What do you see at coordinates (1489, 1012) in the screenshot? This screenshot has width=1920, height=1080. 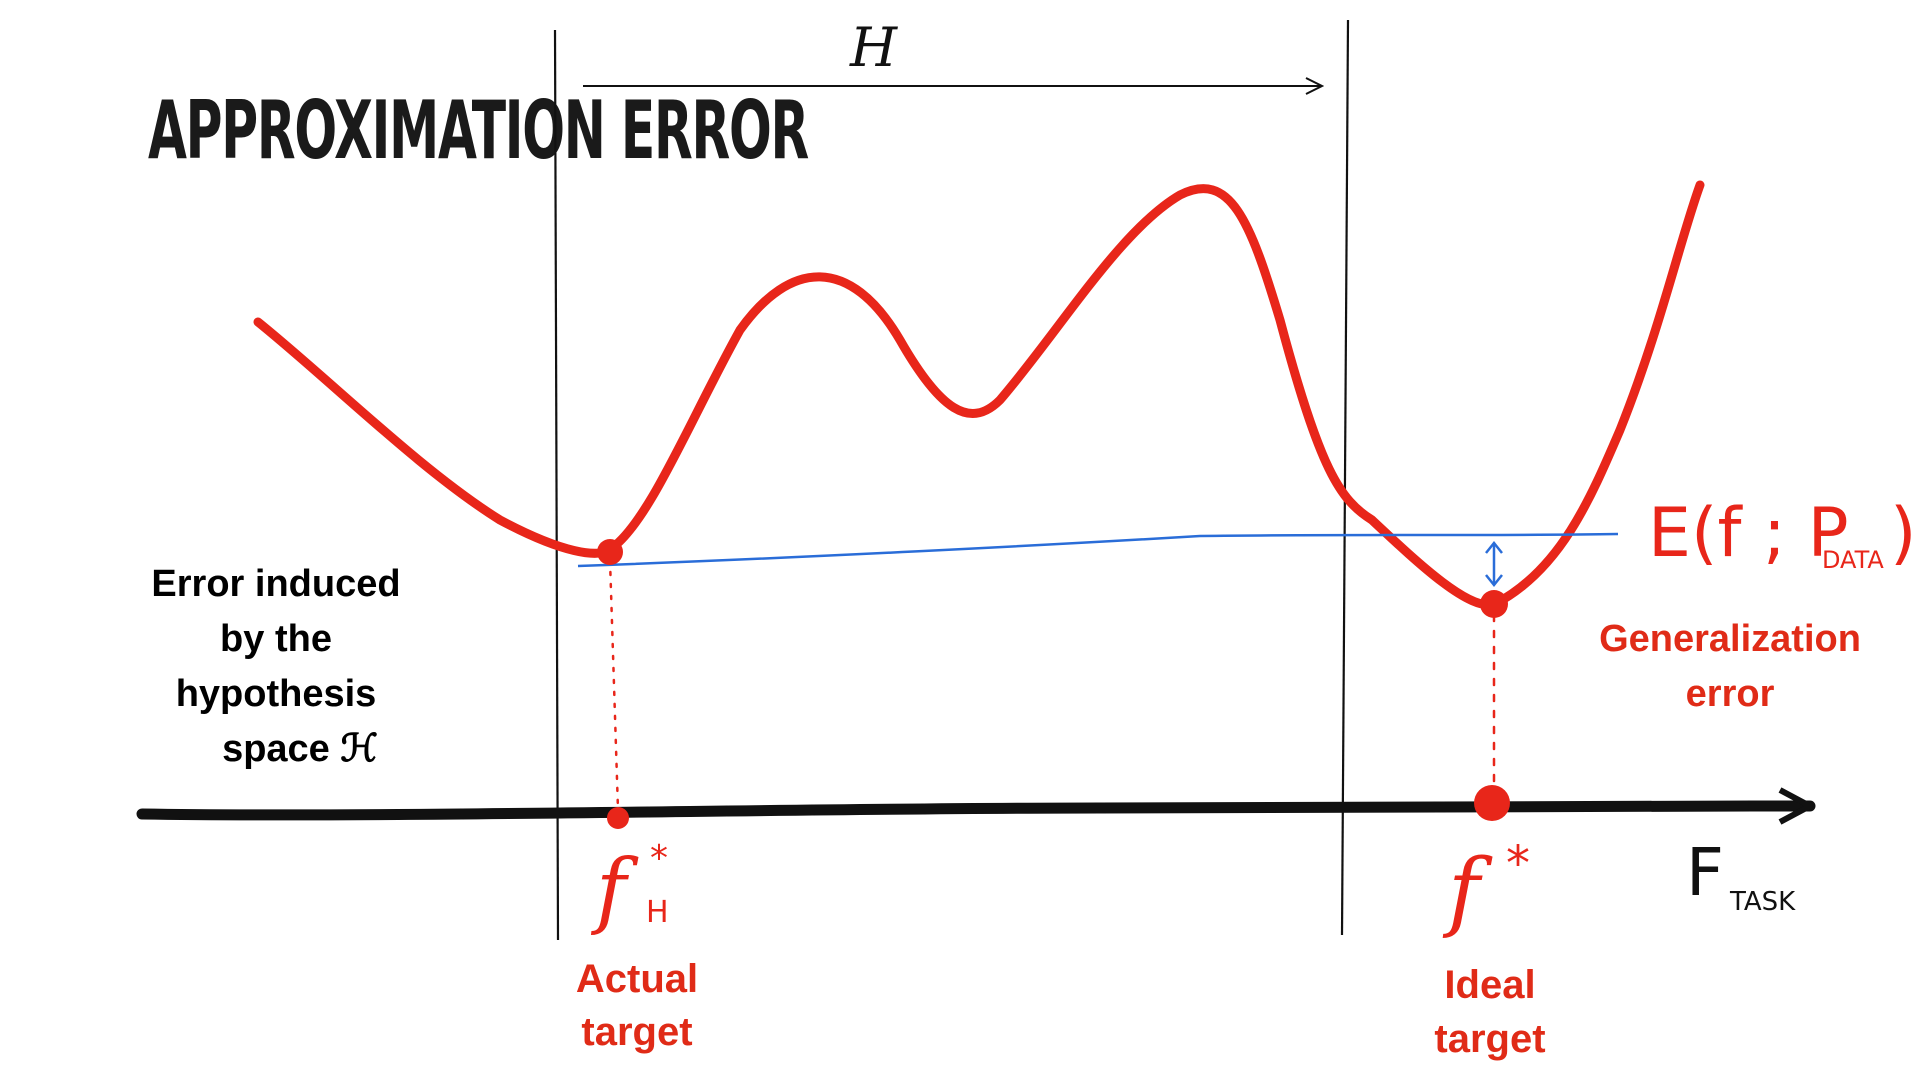 I see `ideal-target-annotation: Ideal target` at bounding box center [1489, 1012].